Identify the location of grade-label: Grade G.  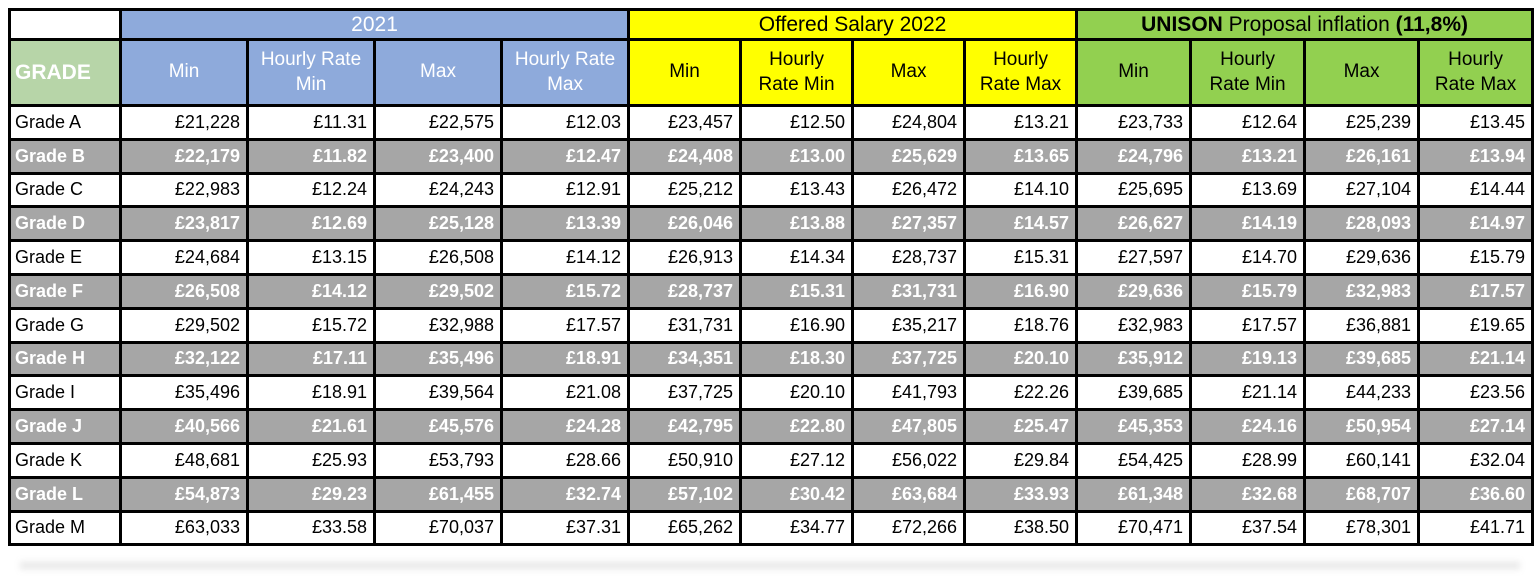
(65, 325).